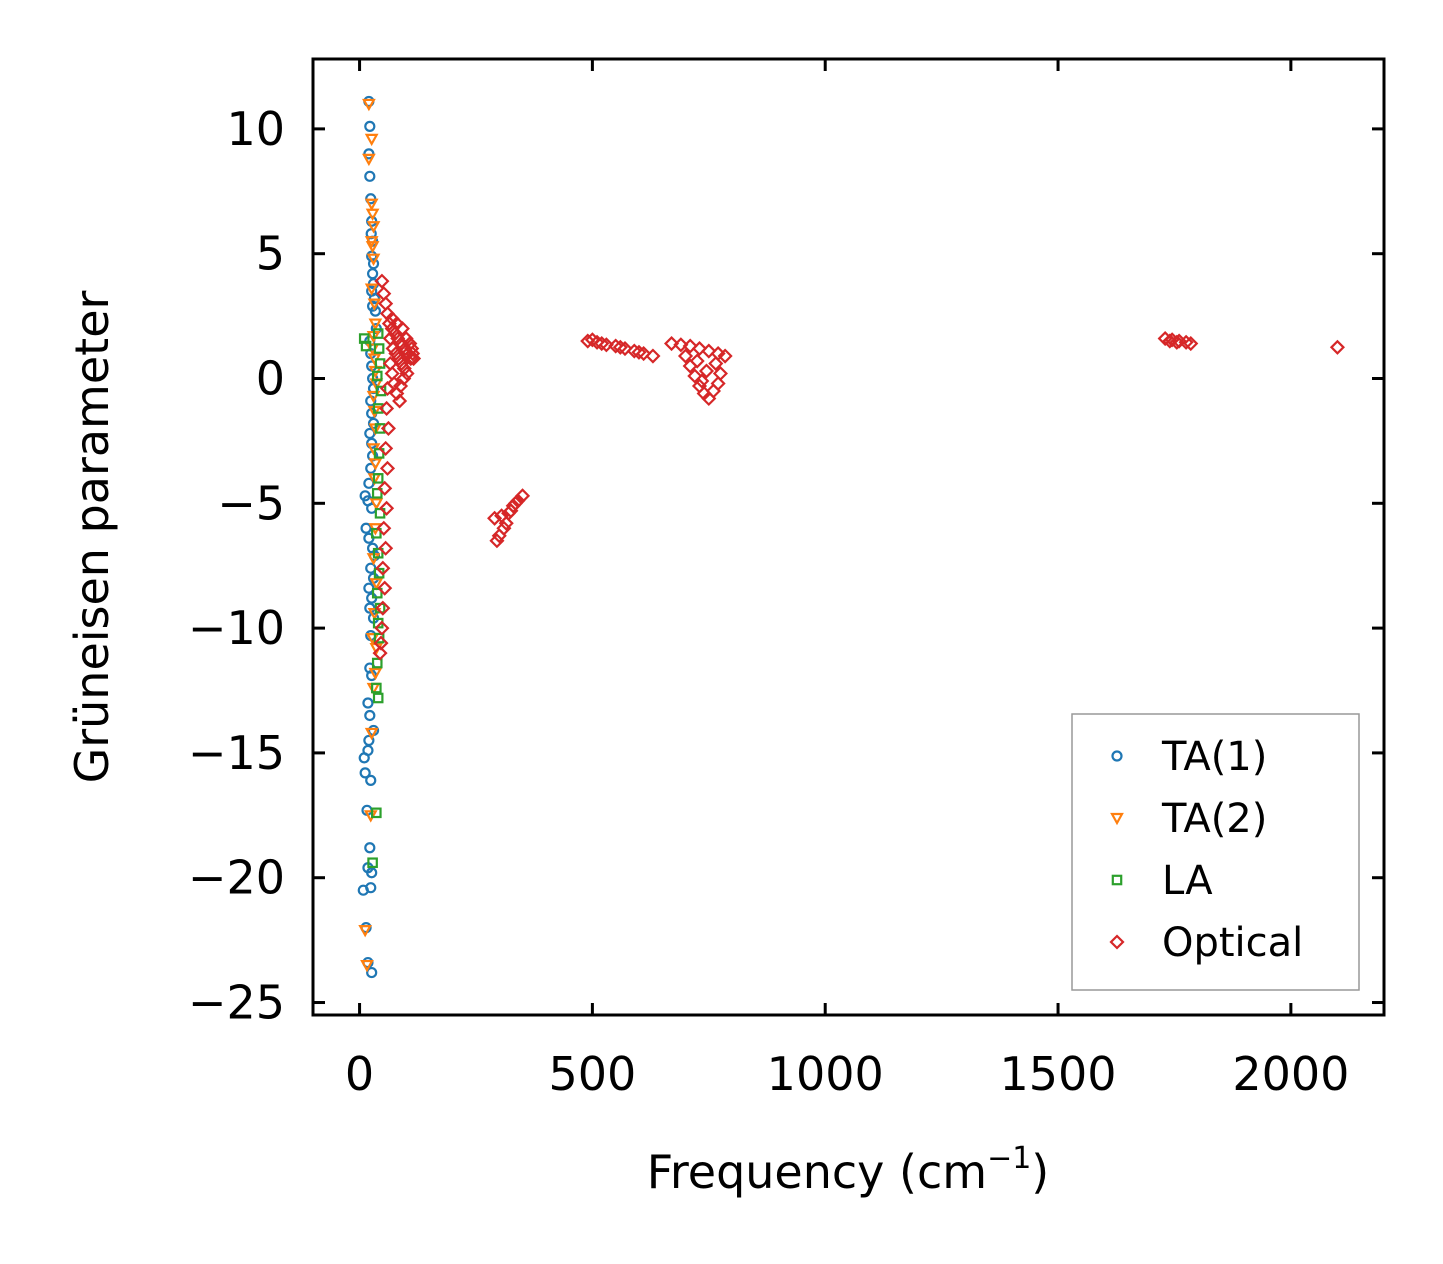 The image size is (1443, 1264). What do you see at coordinates (255, 129) in the screenshot?
I see `y-tick-label: 10` at bounding box center [255, 129].